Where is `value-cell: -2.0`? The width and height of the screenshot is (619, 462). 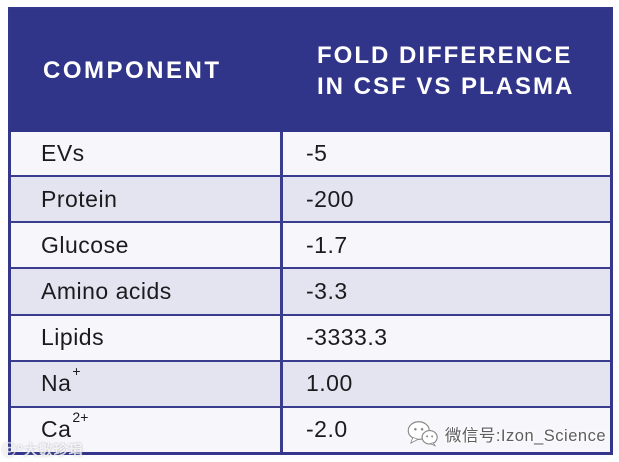
value-cell: -2.0 is located at coordinates (446, 430).